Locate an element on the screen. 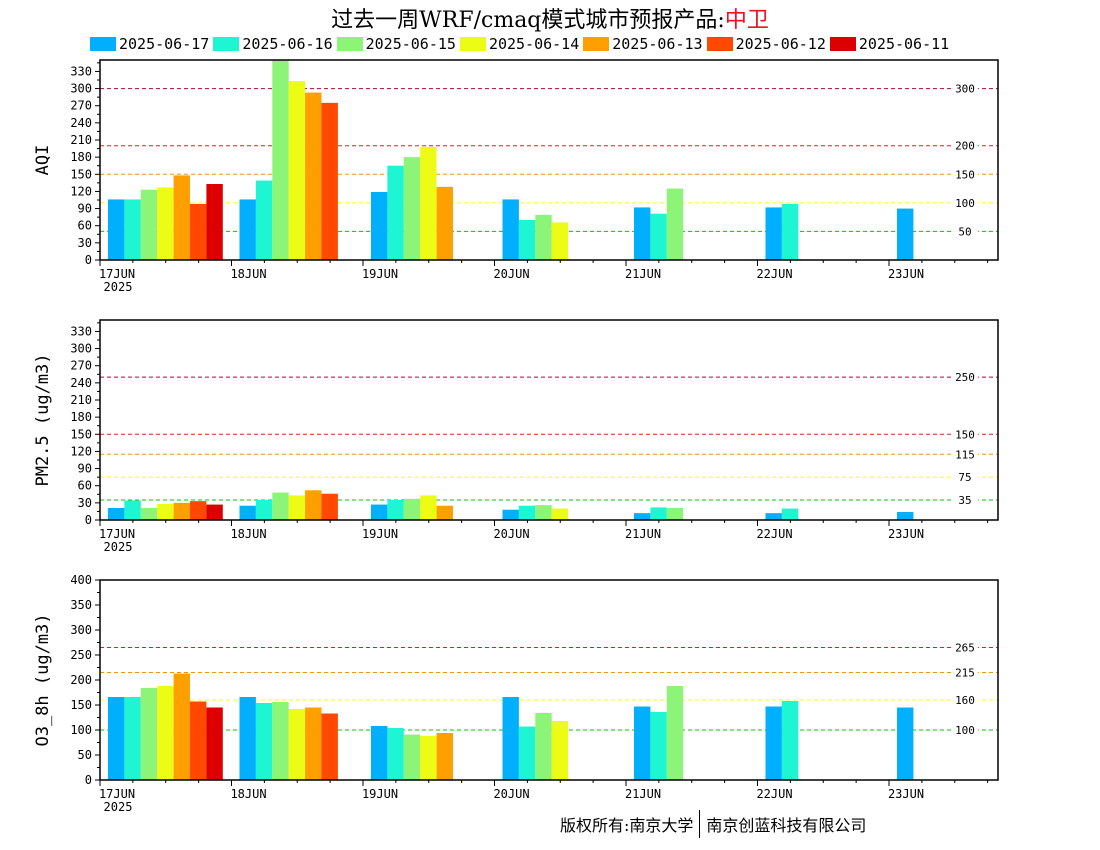 The image size is (1100, 850). legend-label: 2025-06-16 is located at coordinates (287, 44).